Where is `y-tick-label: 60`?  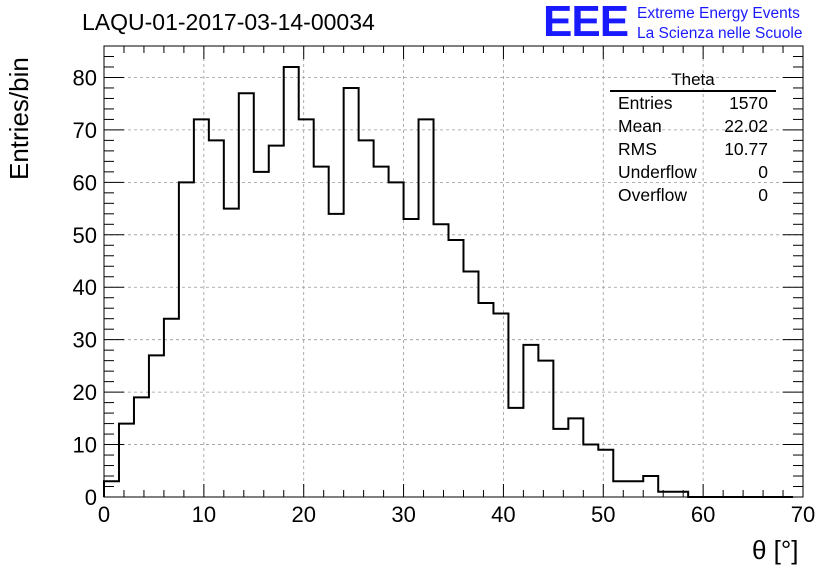 y-tick-label: 60 is located at coordinates (85, 182).